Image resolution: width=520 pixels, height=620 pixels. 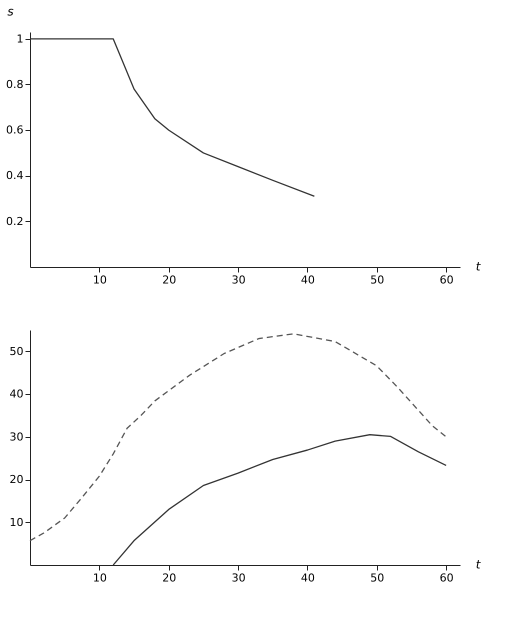 What do you see at coordinates (17, 479) in the screenshot?
I see `y-tick-label: 20` at bounding box center [17, 479].